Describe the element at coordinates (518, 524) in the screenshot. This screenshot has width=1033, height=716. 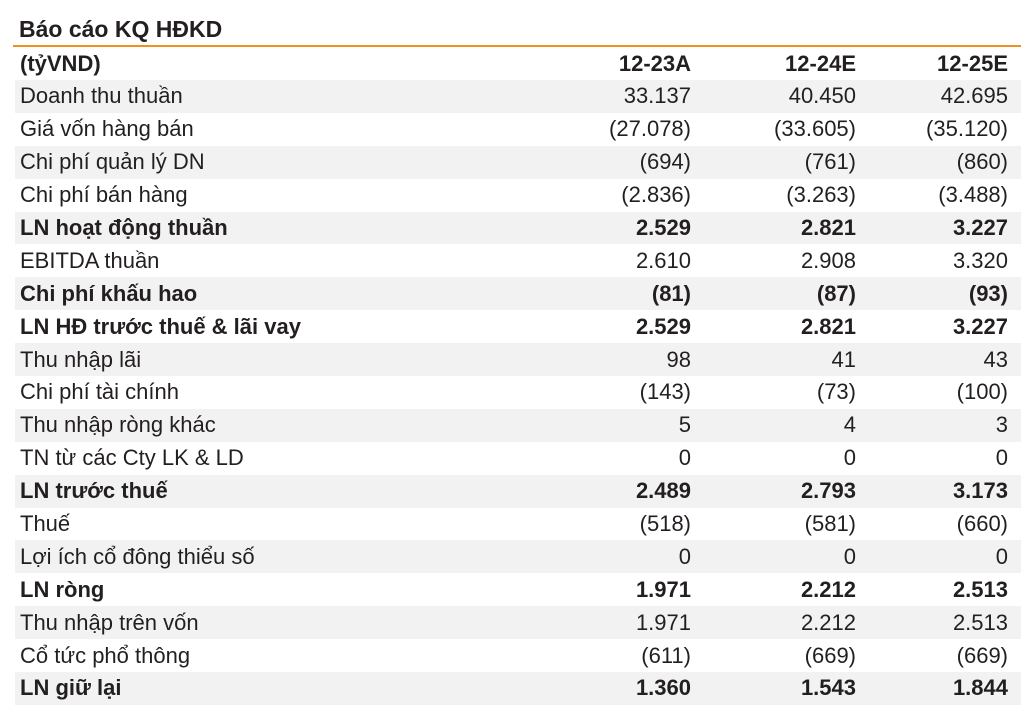
I see `table-row: Thuế (518) (581) (660)` at that location.